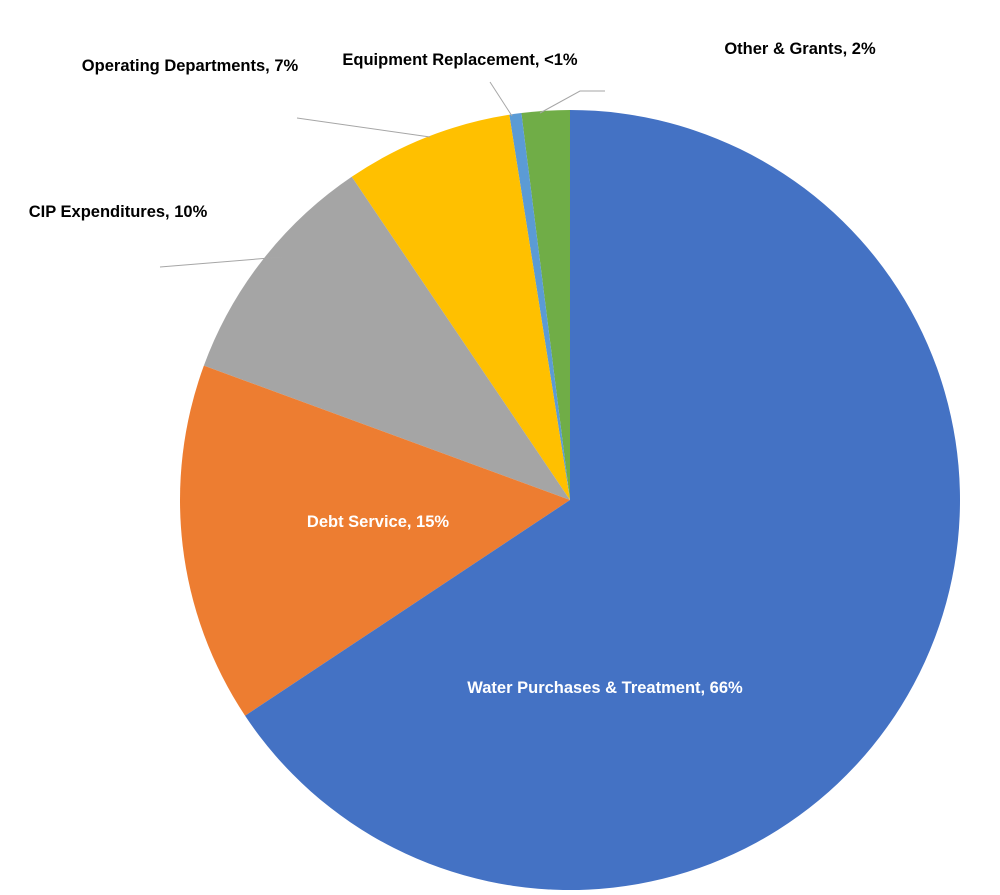 This screenshot has height=895, width=1000. Describe the element at coordinates (800, 49) in the screenshot. I see `data-label: Other & Grants, 2%` at that location.